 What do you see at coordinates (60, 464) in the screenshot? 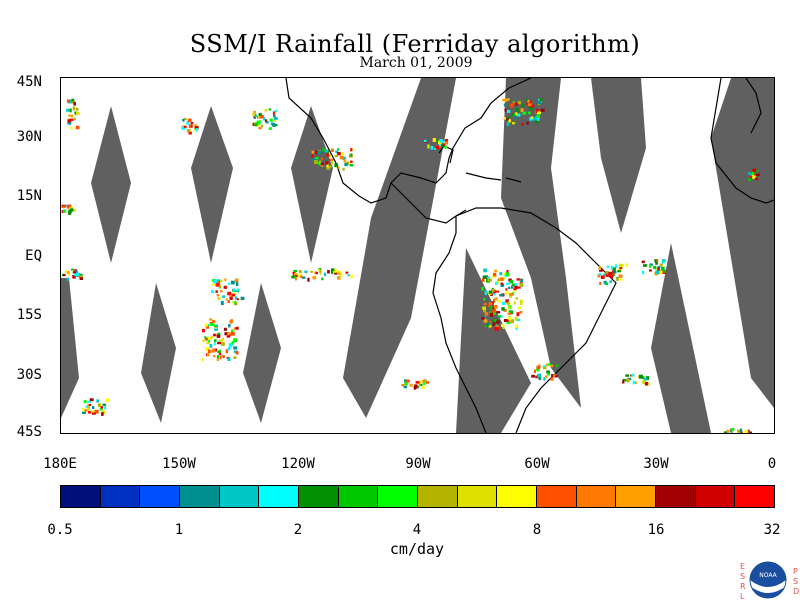
I see `lon-label: 180E` at bounding box center [60, 464].